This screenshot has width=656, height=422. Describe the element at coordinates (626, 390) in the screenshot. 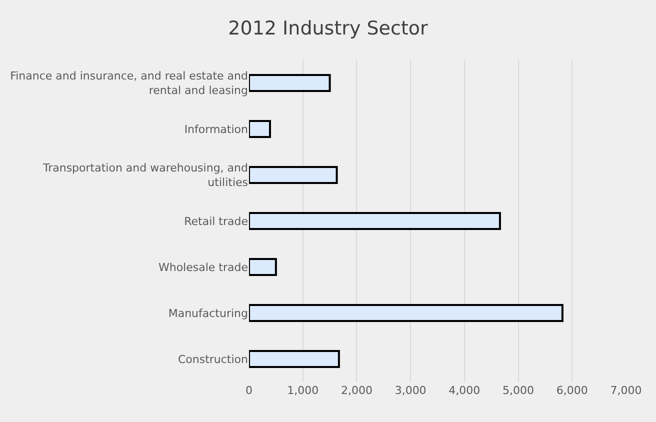

I see `x-tick-label: 7,000` at that location.